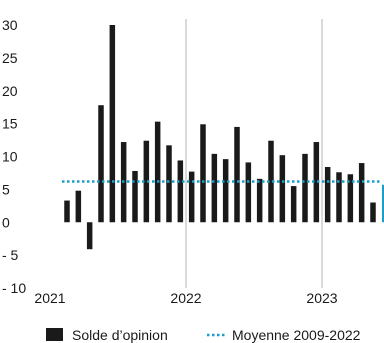  Describe the element at coordinates (203, 335) in the screenshot. I see `legend: Solde d’opinion Moyenne 2009-2022` at that location.